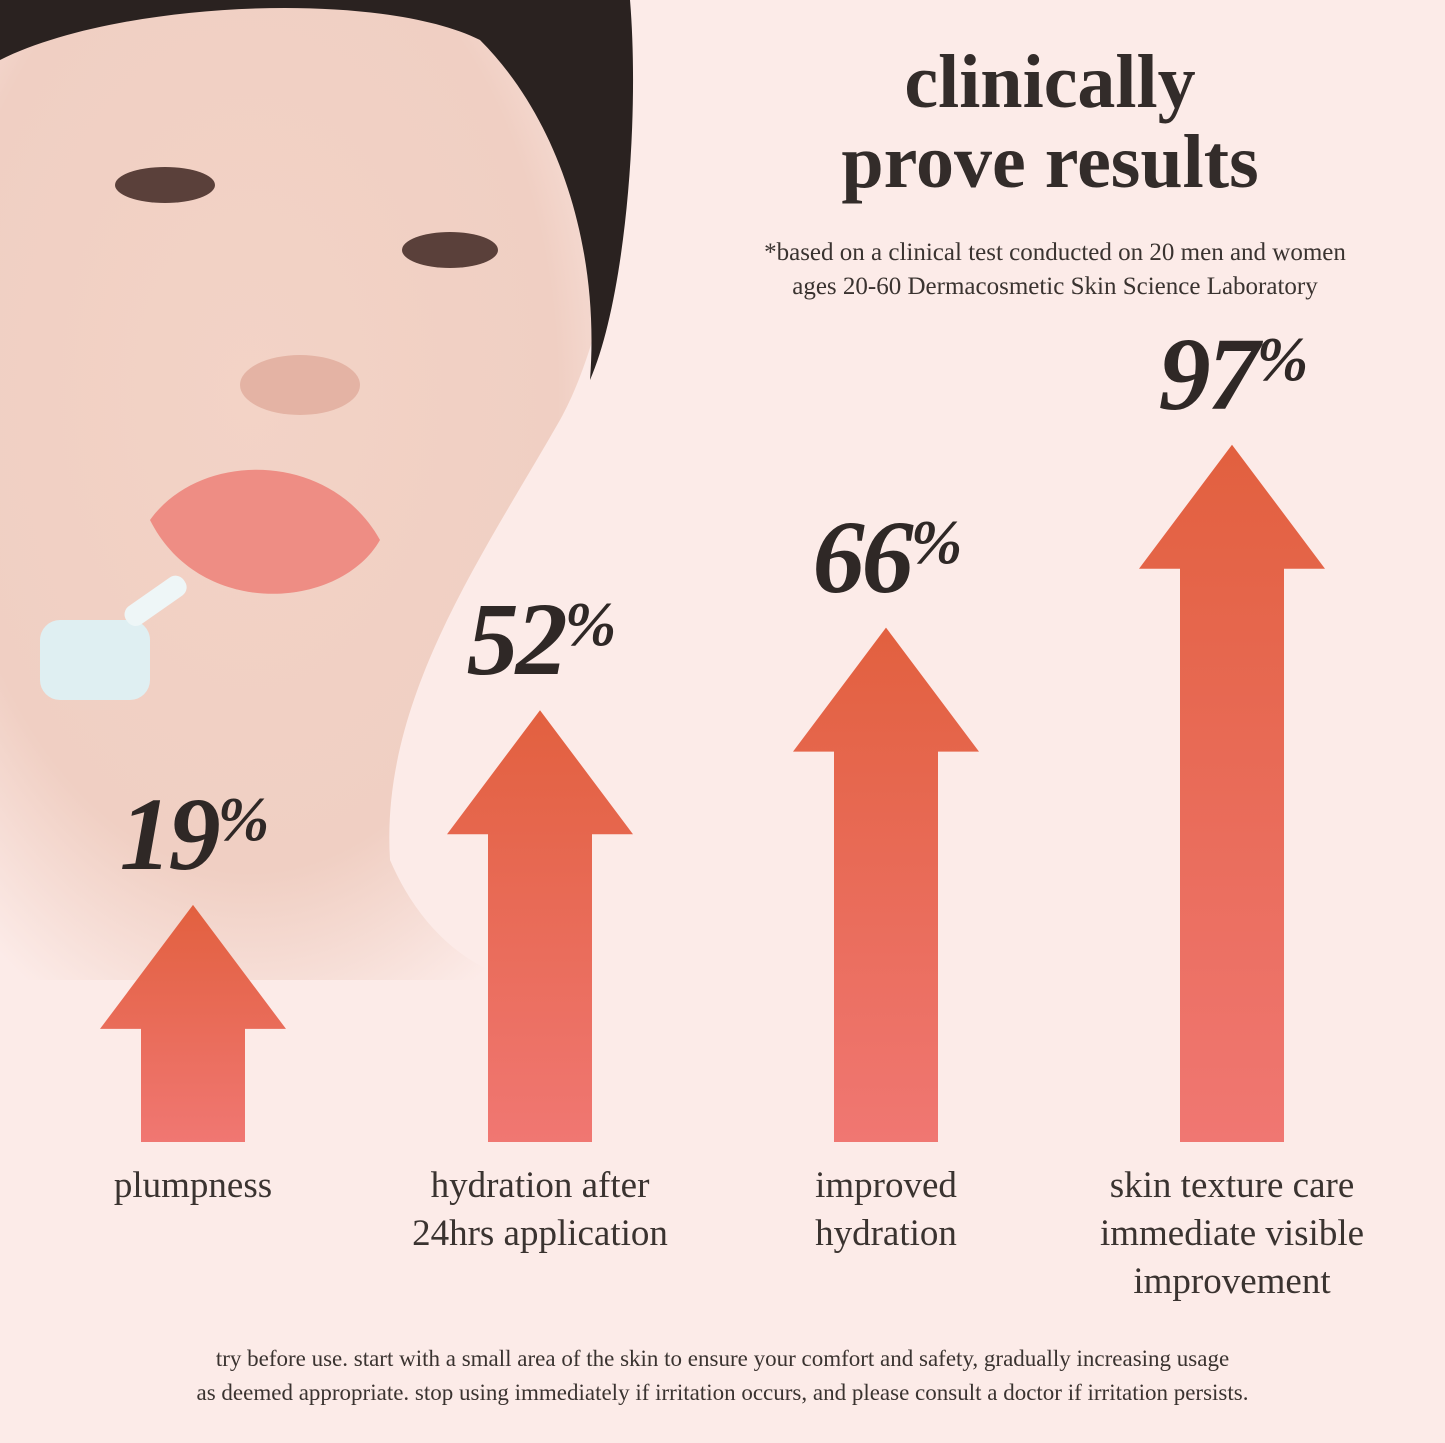 This screenshot has height=1443, width=1445. I want to click on category-label-line: immediate visible, so click(1232, 1233).